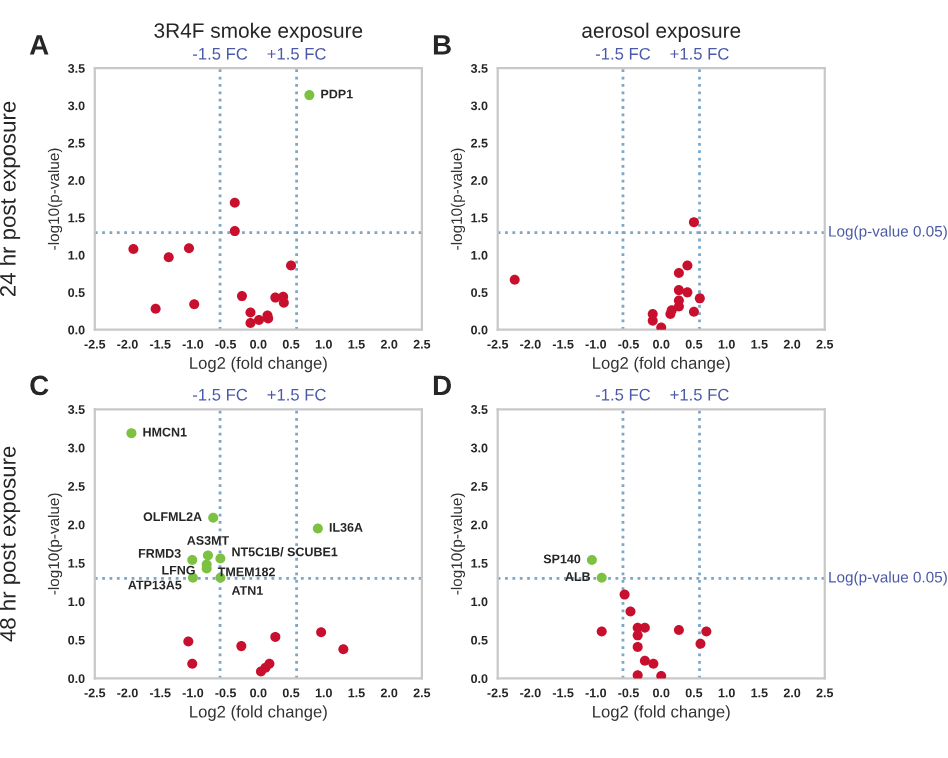 Image resolution: width=948 pixels, height=758 pixels. I want to click on text: C, so click(39, 385).